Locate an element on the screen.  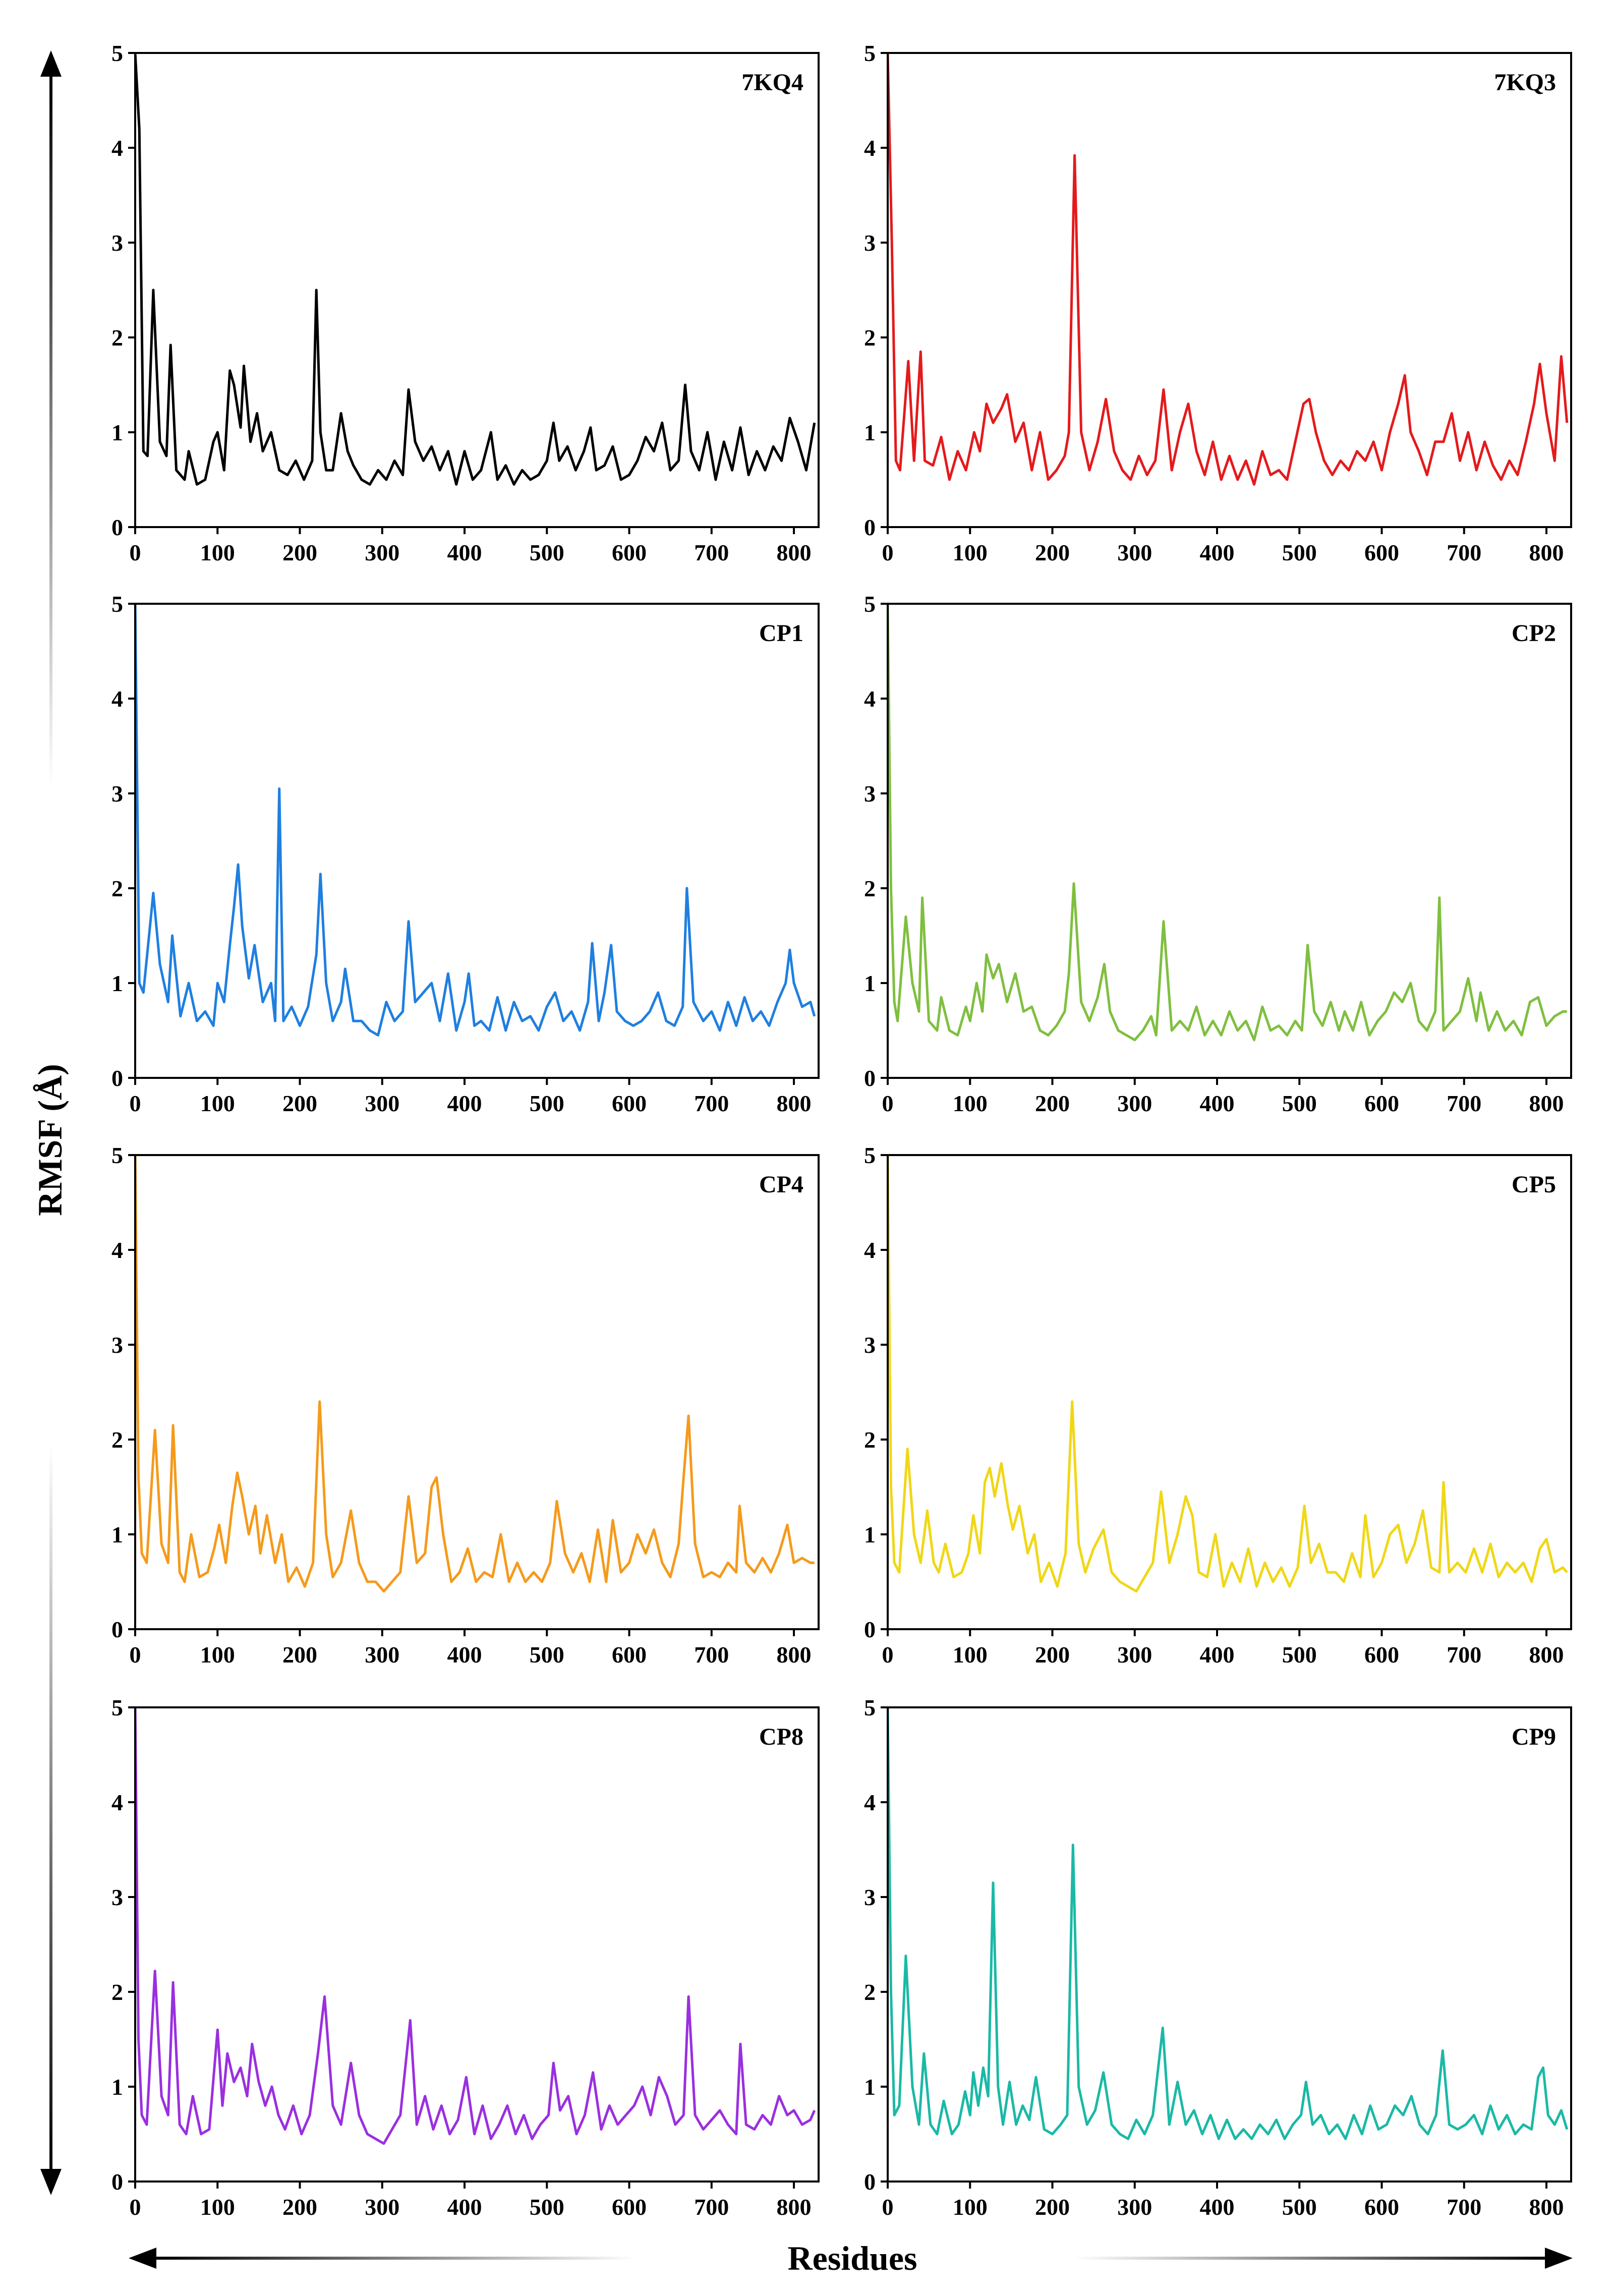
panel-cp8: 0 1 2 3 4 5 0 100 200 300 400 500 600 700 800 CP8 is located at coordinates (466, 1957).